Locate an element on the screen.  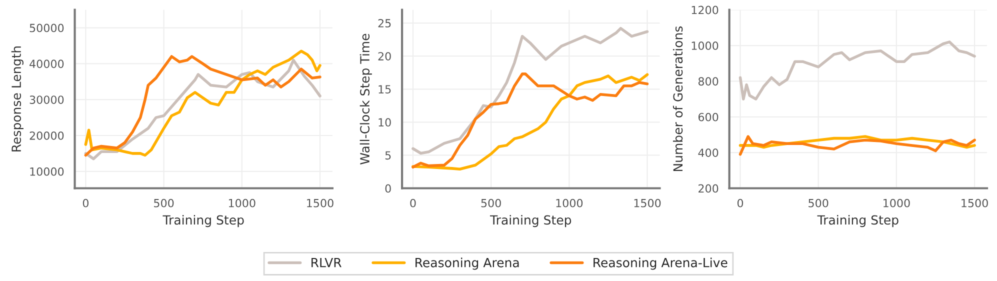
legend-label: RLVR is located at coordinates (327, 263).